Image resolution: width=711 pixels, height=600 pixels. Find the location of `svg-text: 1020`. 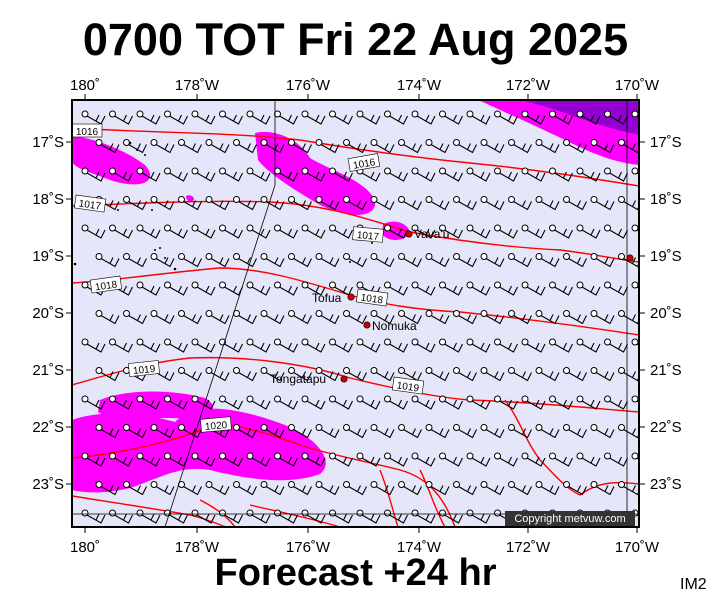

svg-text: 1020 is located at coordinates (217, 426).